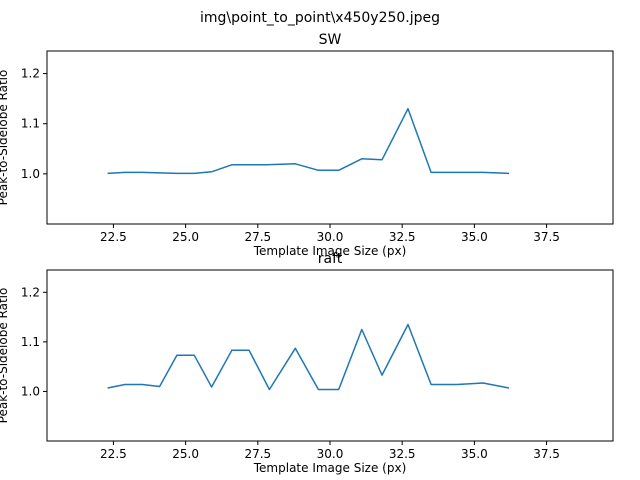 The height and width of the screenshot is (480, 640). What do you see at coordinates (330, 259) in the screenshot?
I see `axes-title: raft` at bounding box center [330, 259].